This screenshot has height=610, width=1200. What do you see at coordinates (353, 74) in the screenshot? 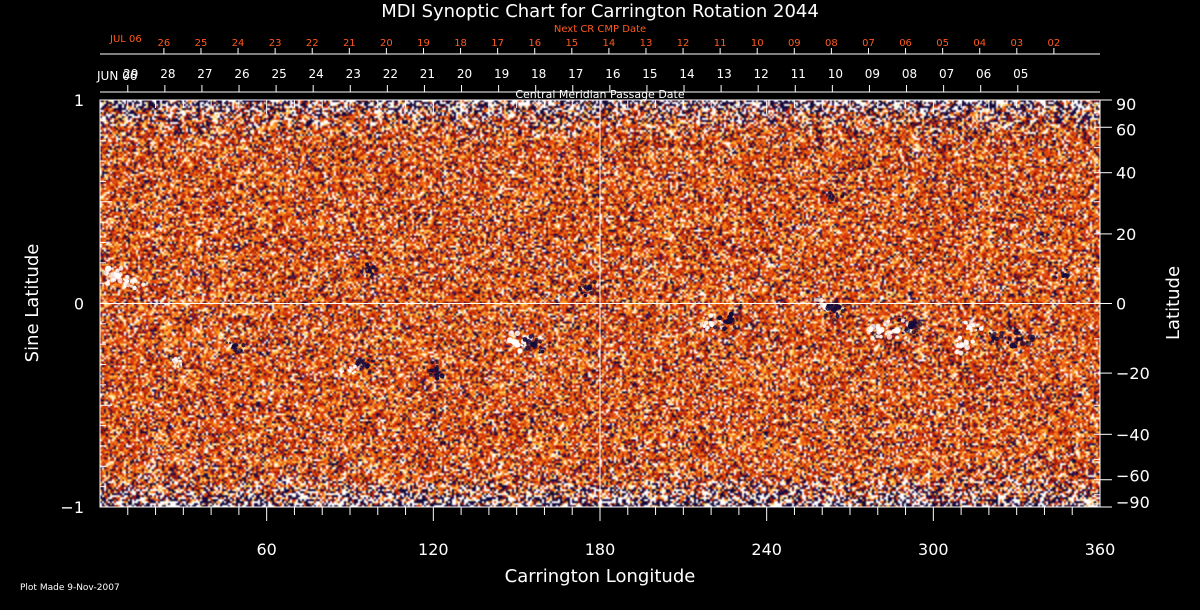
I see `cmp-date-label: 23` at bounding box center [353, 74].